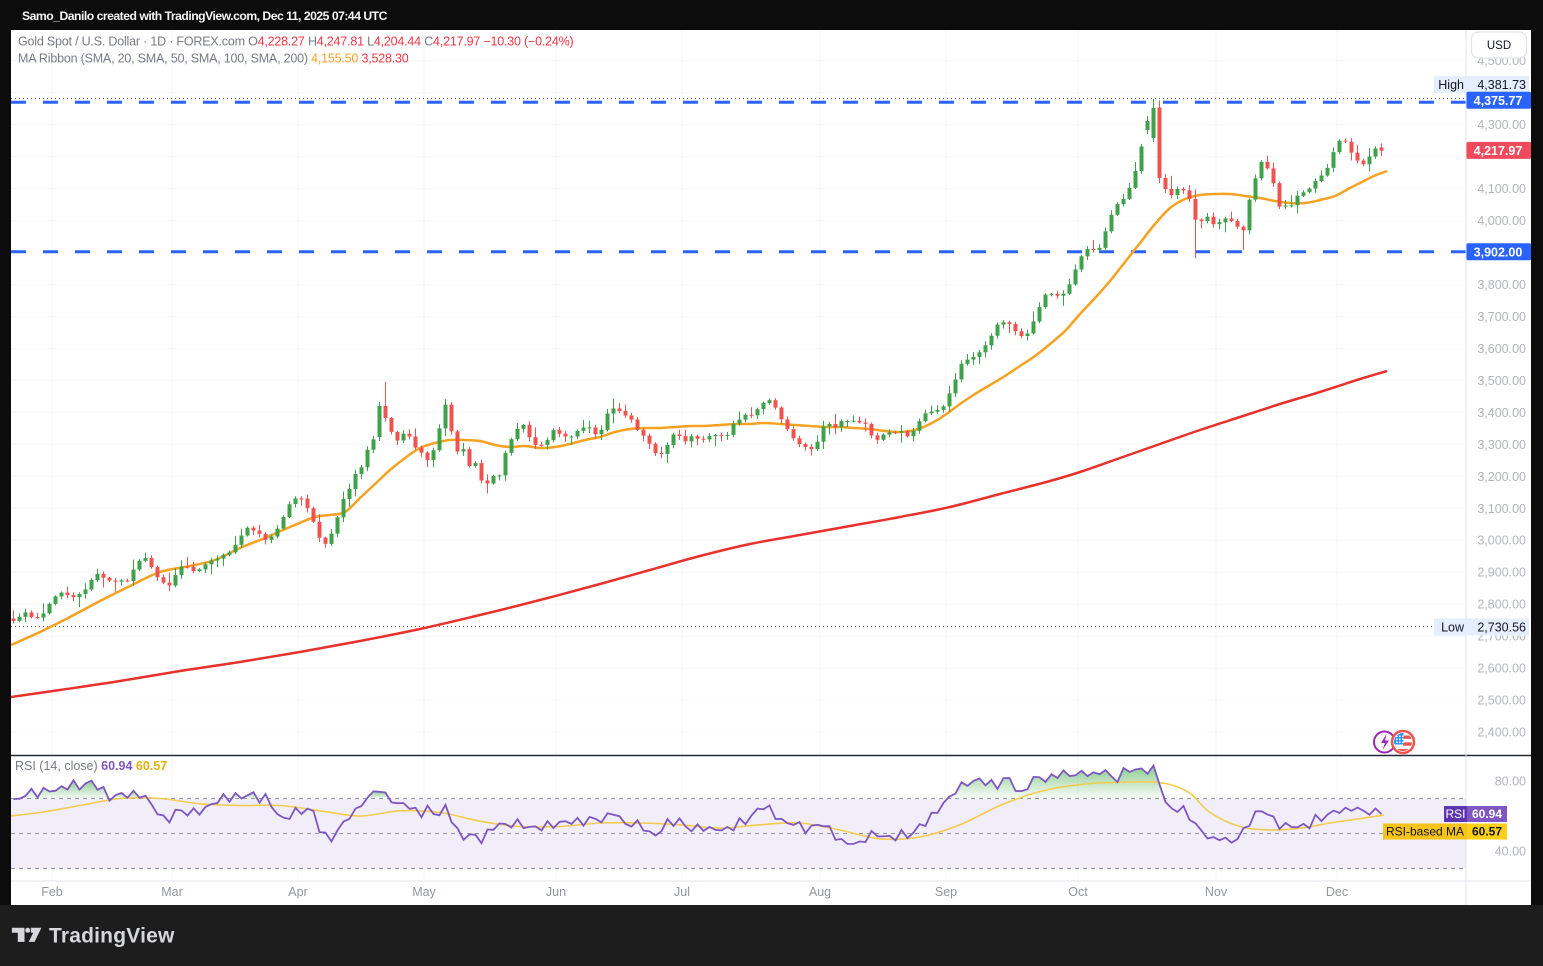  I want to click on svg-text: 3,700.00, so click(1501, 317).